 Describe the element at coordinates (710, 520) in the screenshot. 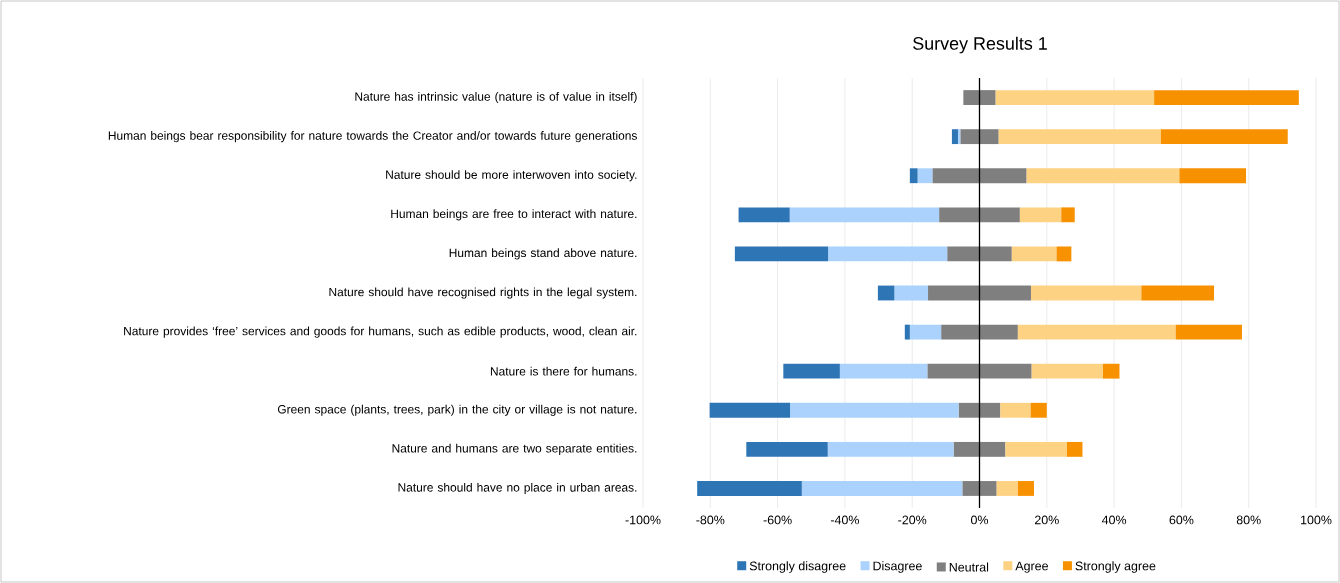

I see `x-tick-label: -80%` at that location.